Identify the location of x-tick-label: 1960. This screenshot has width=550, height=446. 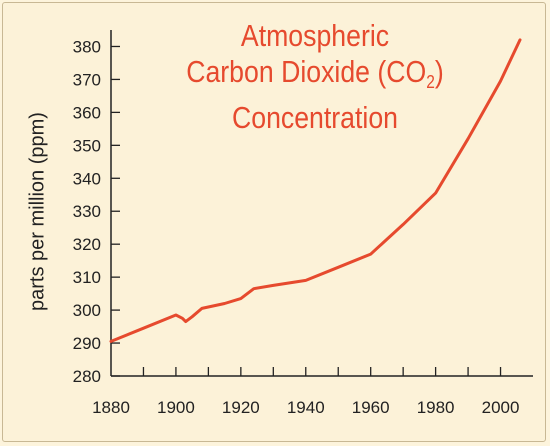
(371, 407).